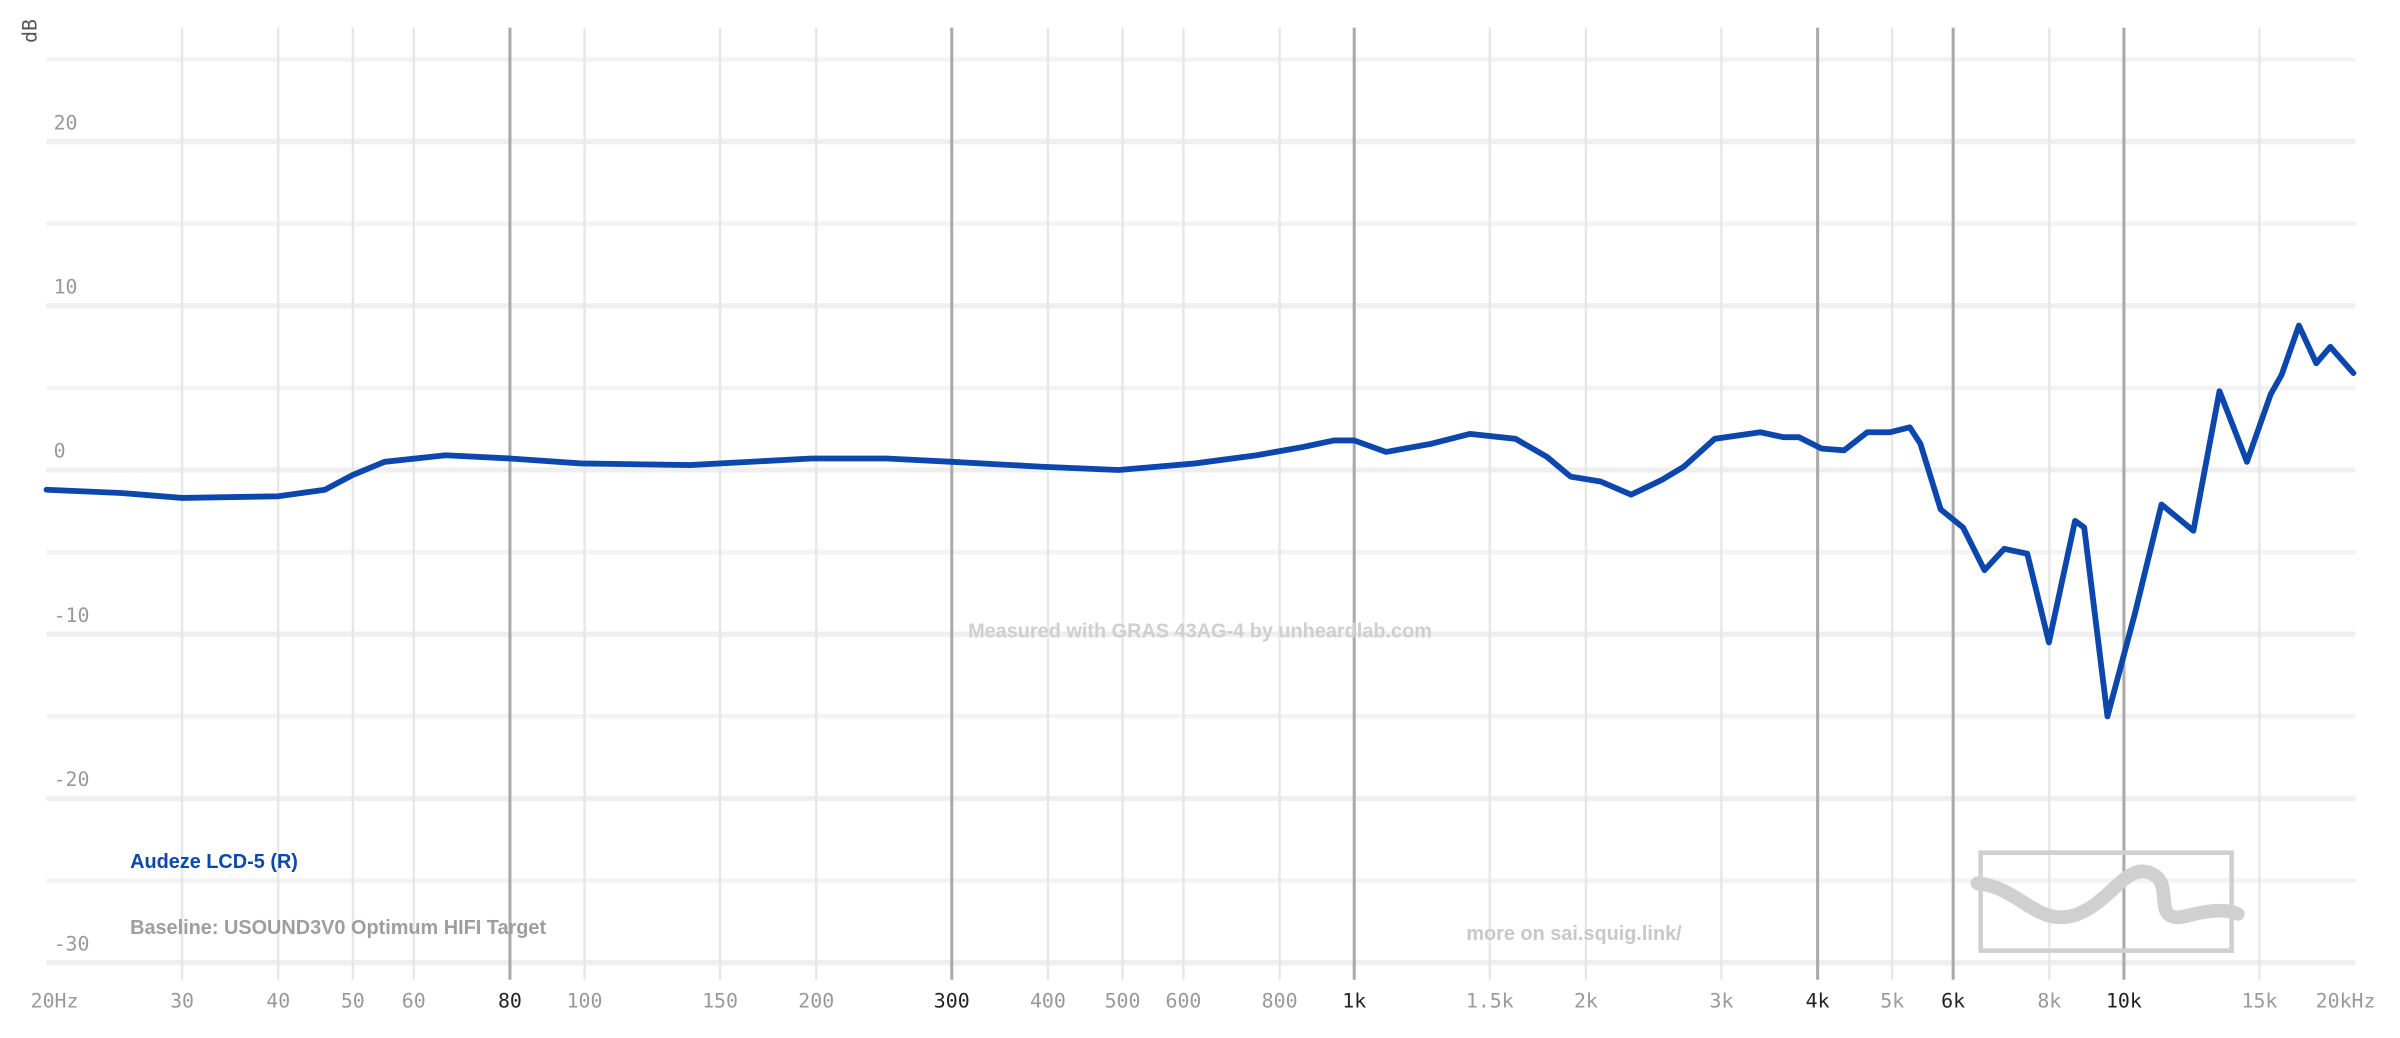 The height and width of the screenshot is (1038, 2400). Describe the element at coordinates (2346, 1000) in the screenshot. I see `x-tick-label: 20kHz` at that location.